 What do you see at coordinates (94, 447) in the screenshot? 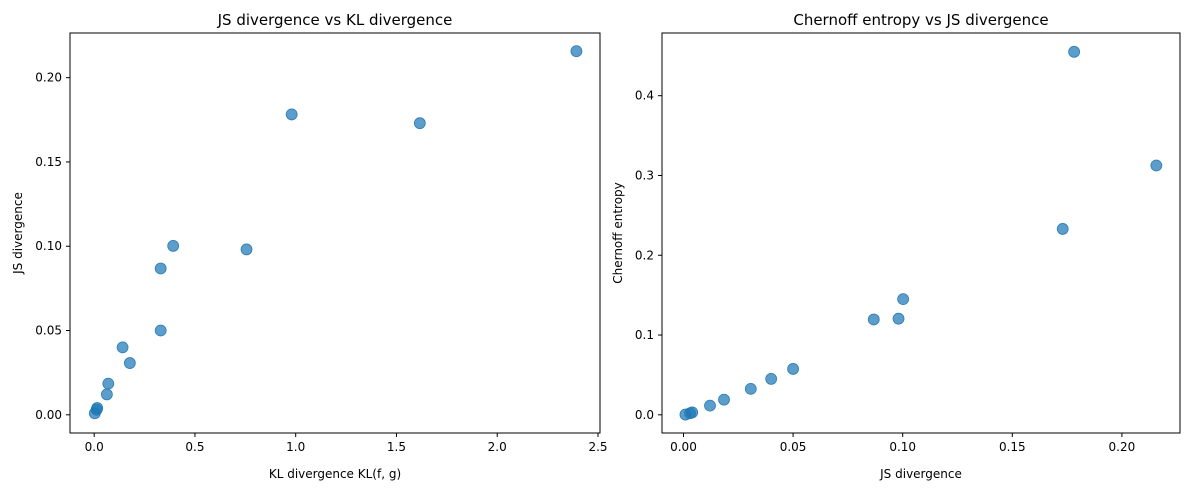
I see `x-tick-label: 0.0` at bounding box center [94, 447].